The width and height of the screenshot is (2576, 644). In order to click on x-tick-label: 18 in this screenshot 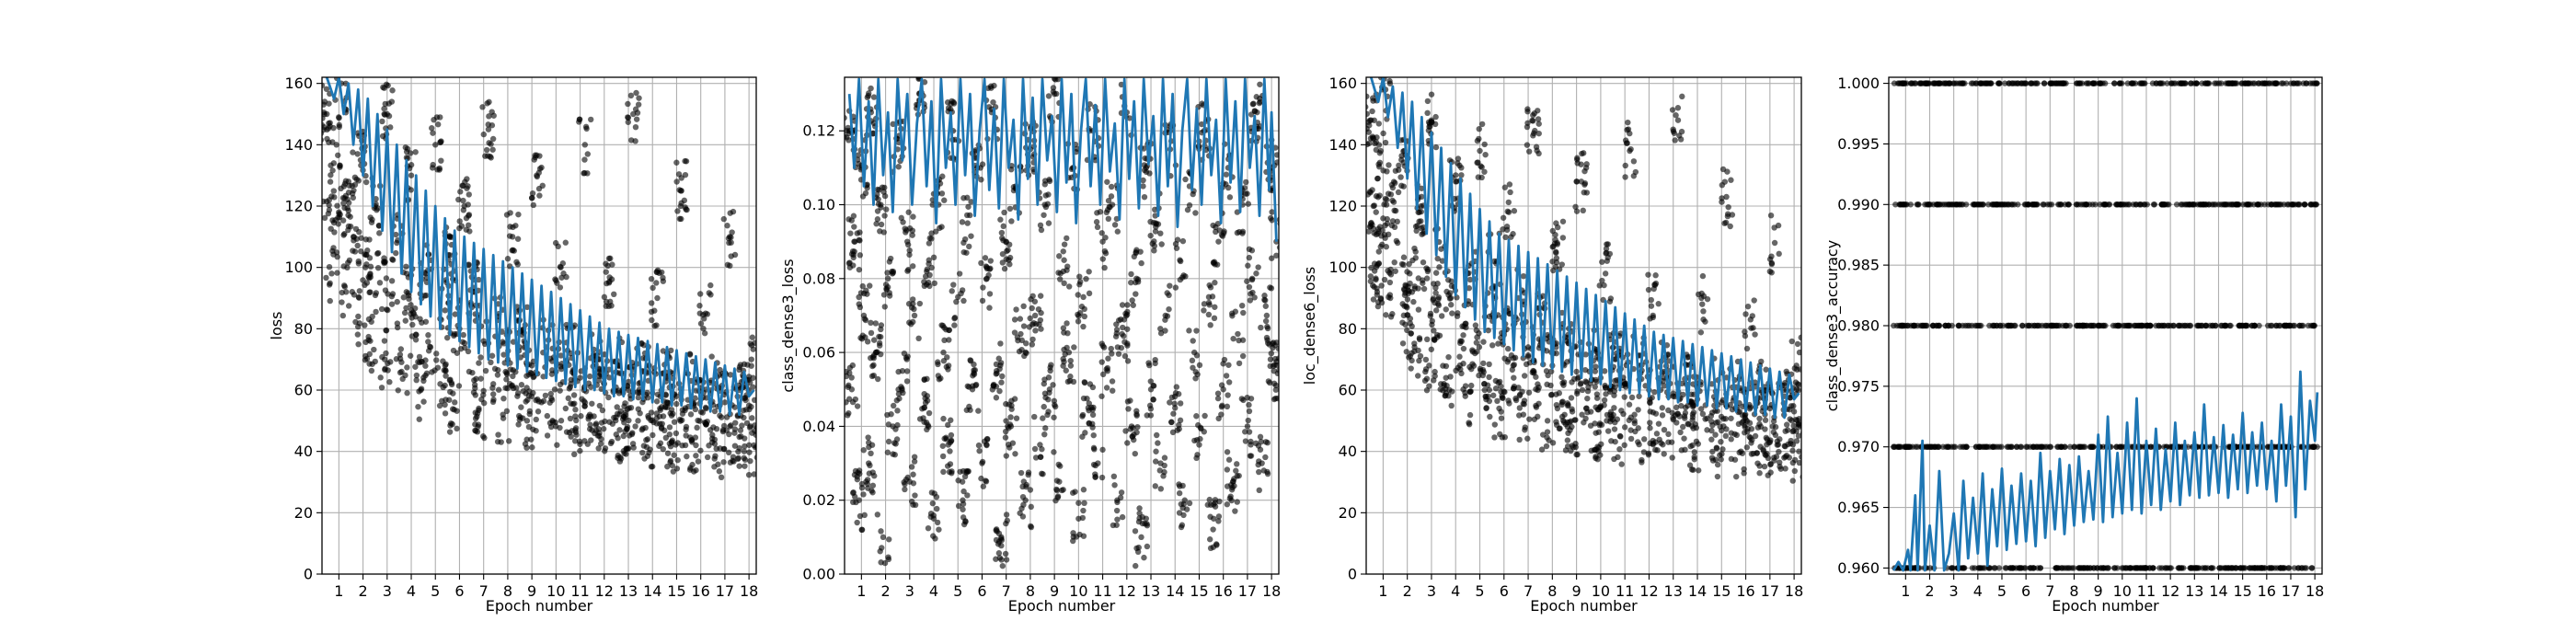, I will do `click(1794, 591)`.